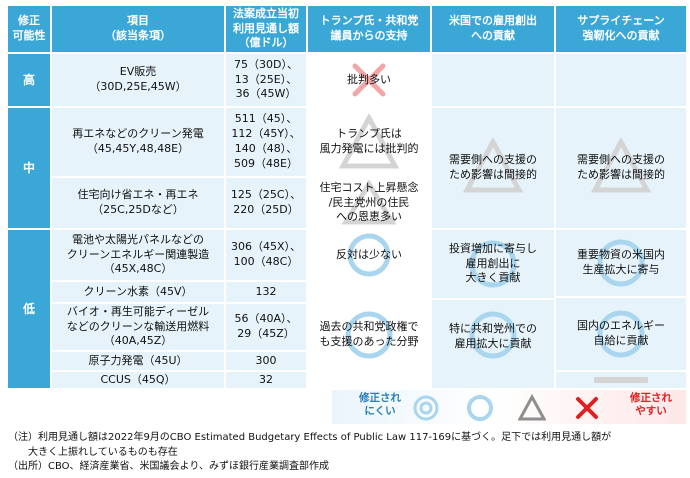  I want to click on amount-text: 511（45）、 112（45Y）、 140（48）、 509（48E）, so click(266, 141).